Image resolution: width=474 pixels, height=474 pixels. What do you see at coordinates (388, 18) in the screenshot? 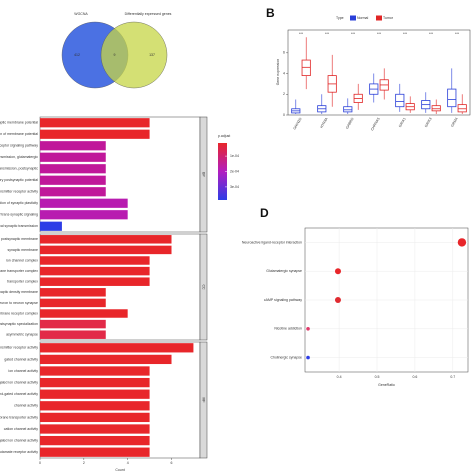
I see `legend-label: Tumor` at bounding box center [388, 18].